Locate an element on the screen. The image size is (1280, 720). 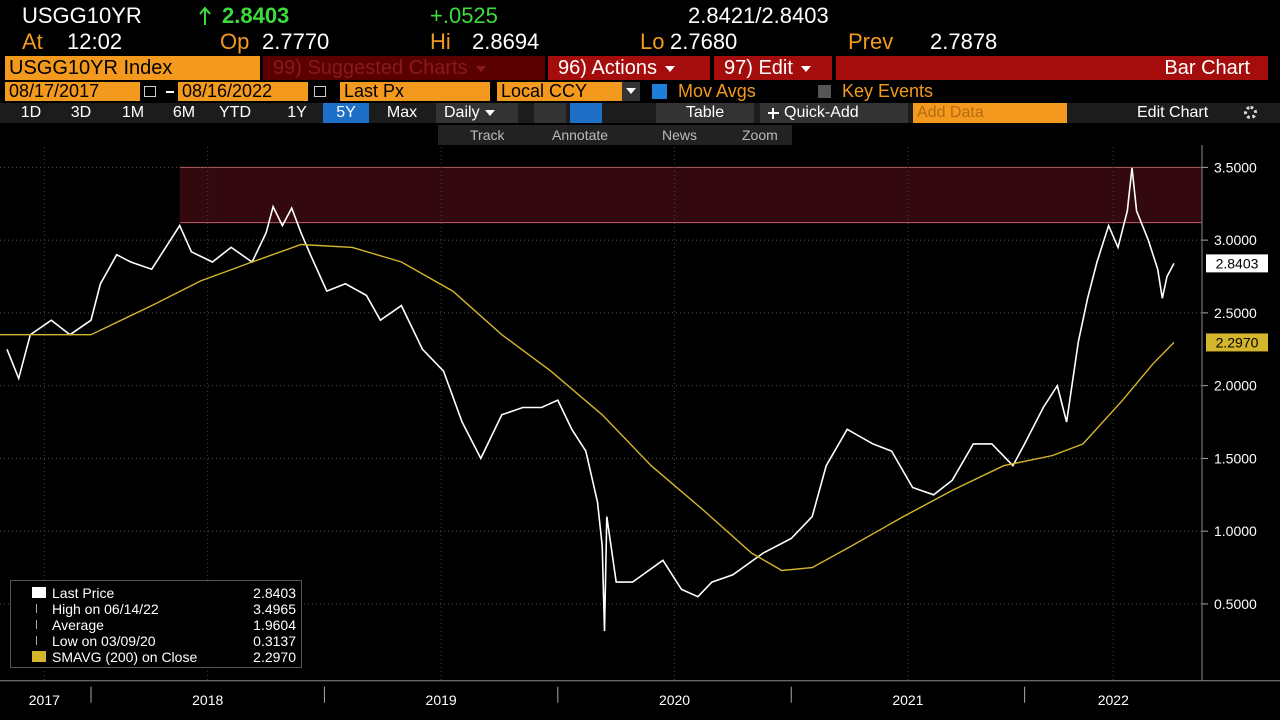
actions-label: 96) Actions is located at coordinates (607, 68).